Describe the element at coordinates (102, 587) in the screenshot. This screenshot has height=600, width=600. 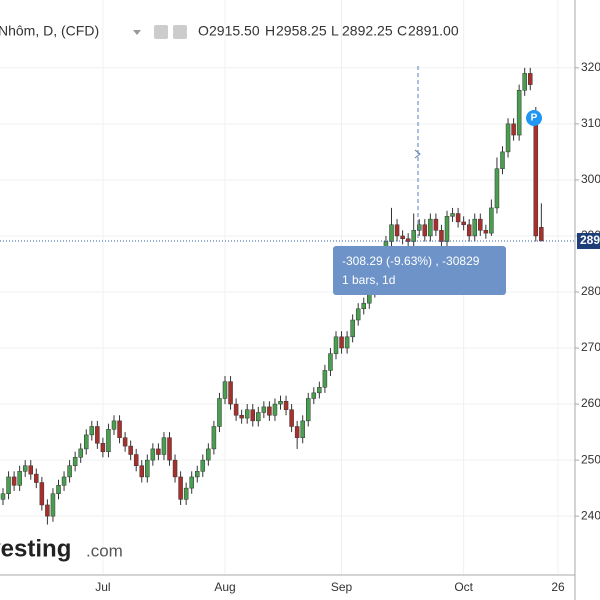
I see `x-tick-label: Jul` at that location.